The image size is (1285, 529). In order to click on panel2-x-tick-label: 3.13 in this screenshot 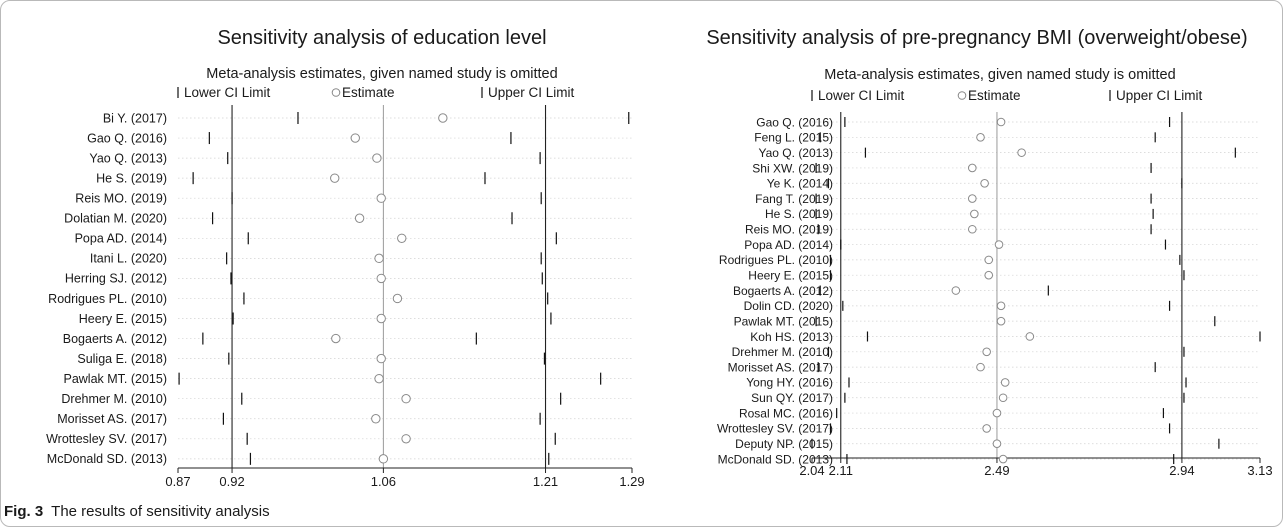, I will do `click(1259, 470)`.